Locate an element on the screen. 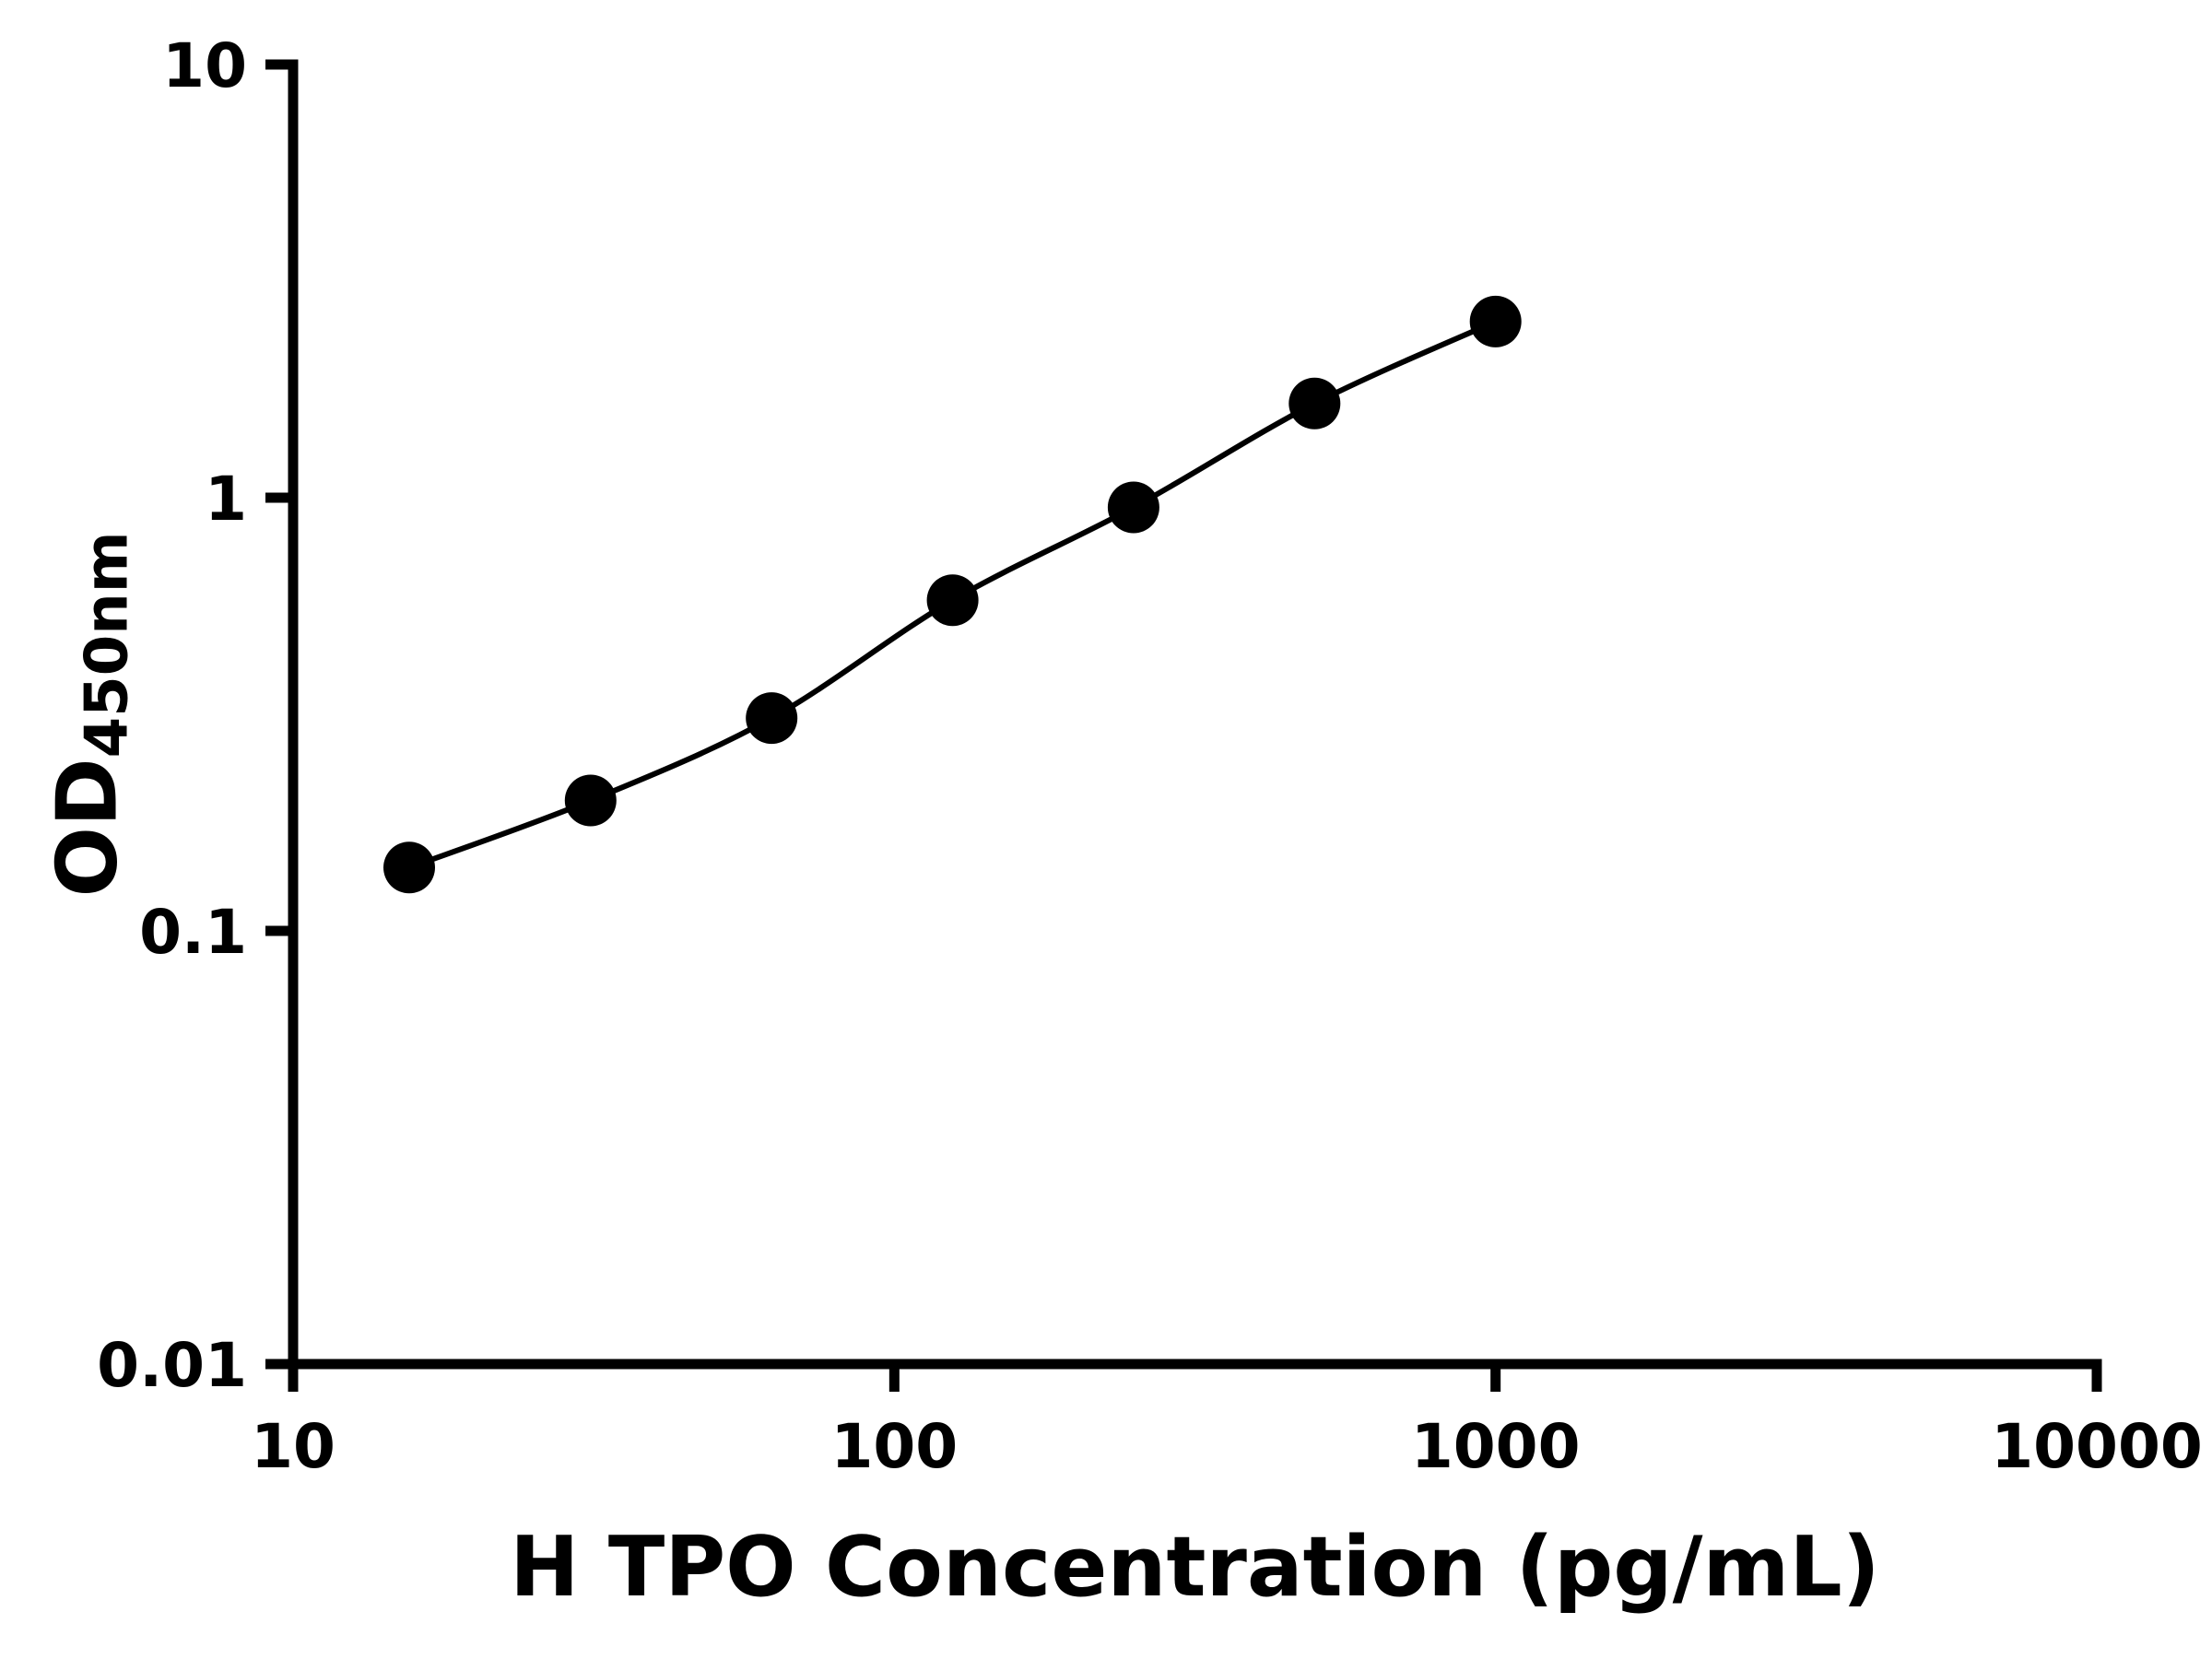 The image size is (2212, 1659). y-tick-label: 1 is located at coordinates (226, 499).